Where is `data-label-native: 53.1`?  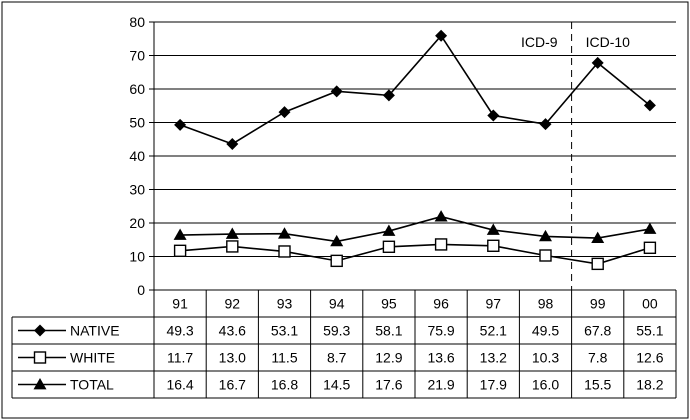
data-label-native: 53.1 is located at coordinates (284, 331).